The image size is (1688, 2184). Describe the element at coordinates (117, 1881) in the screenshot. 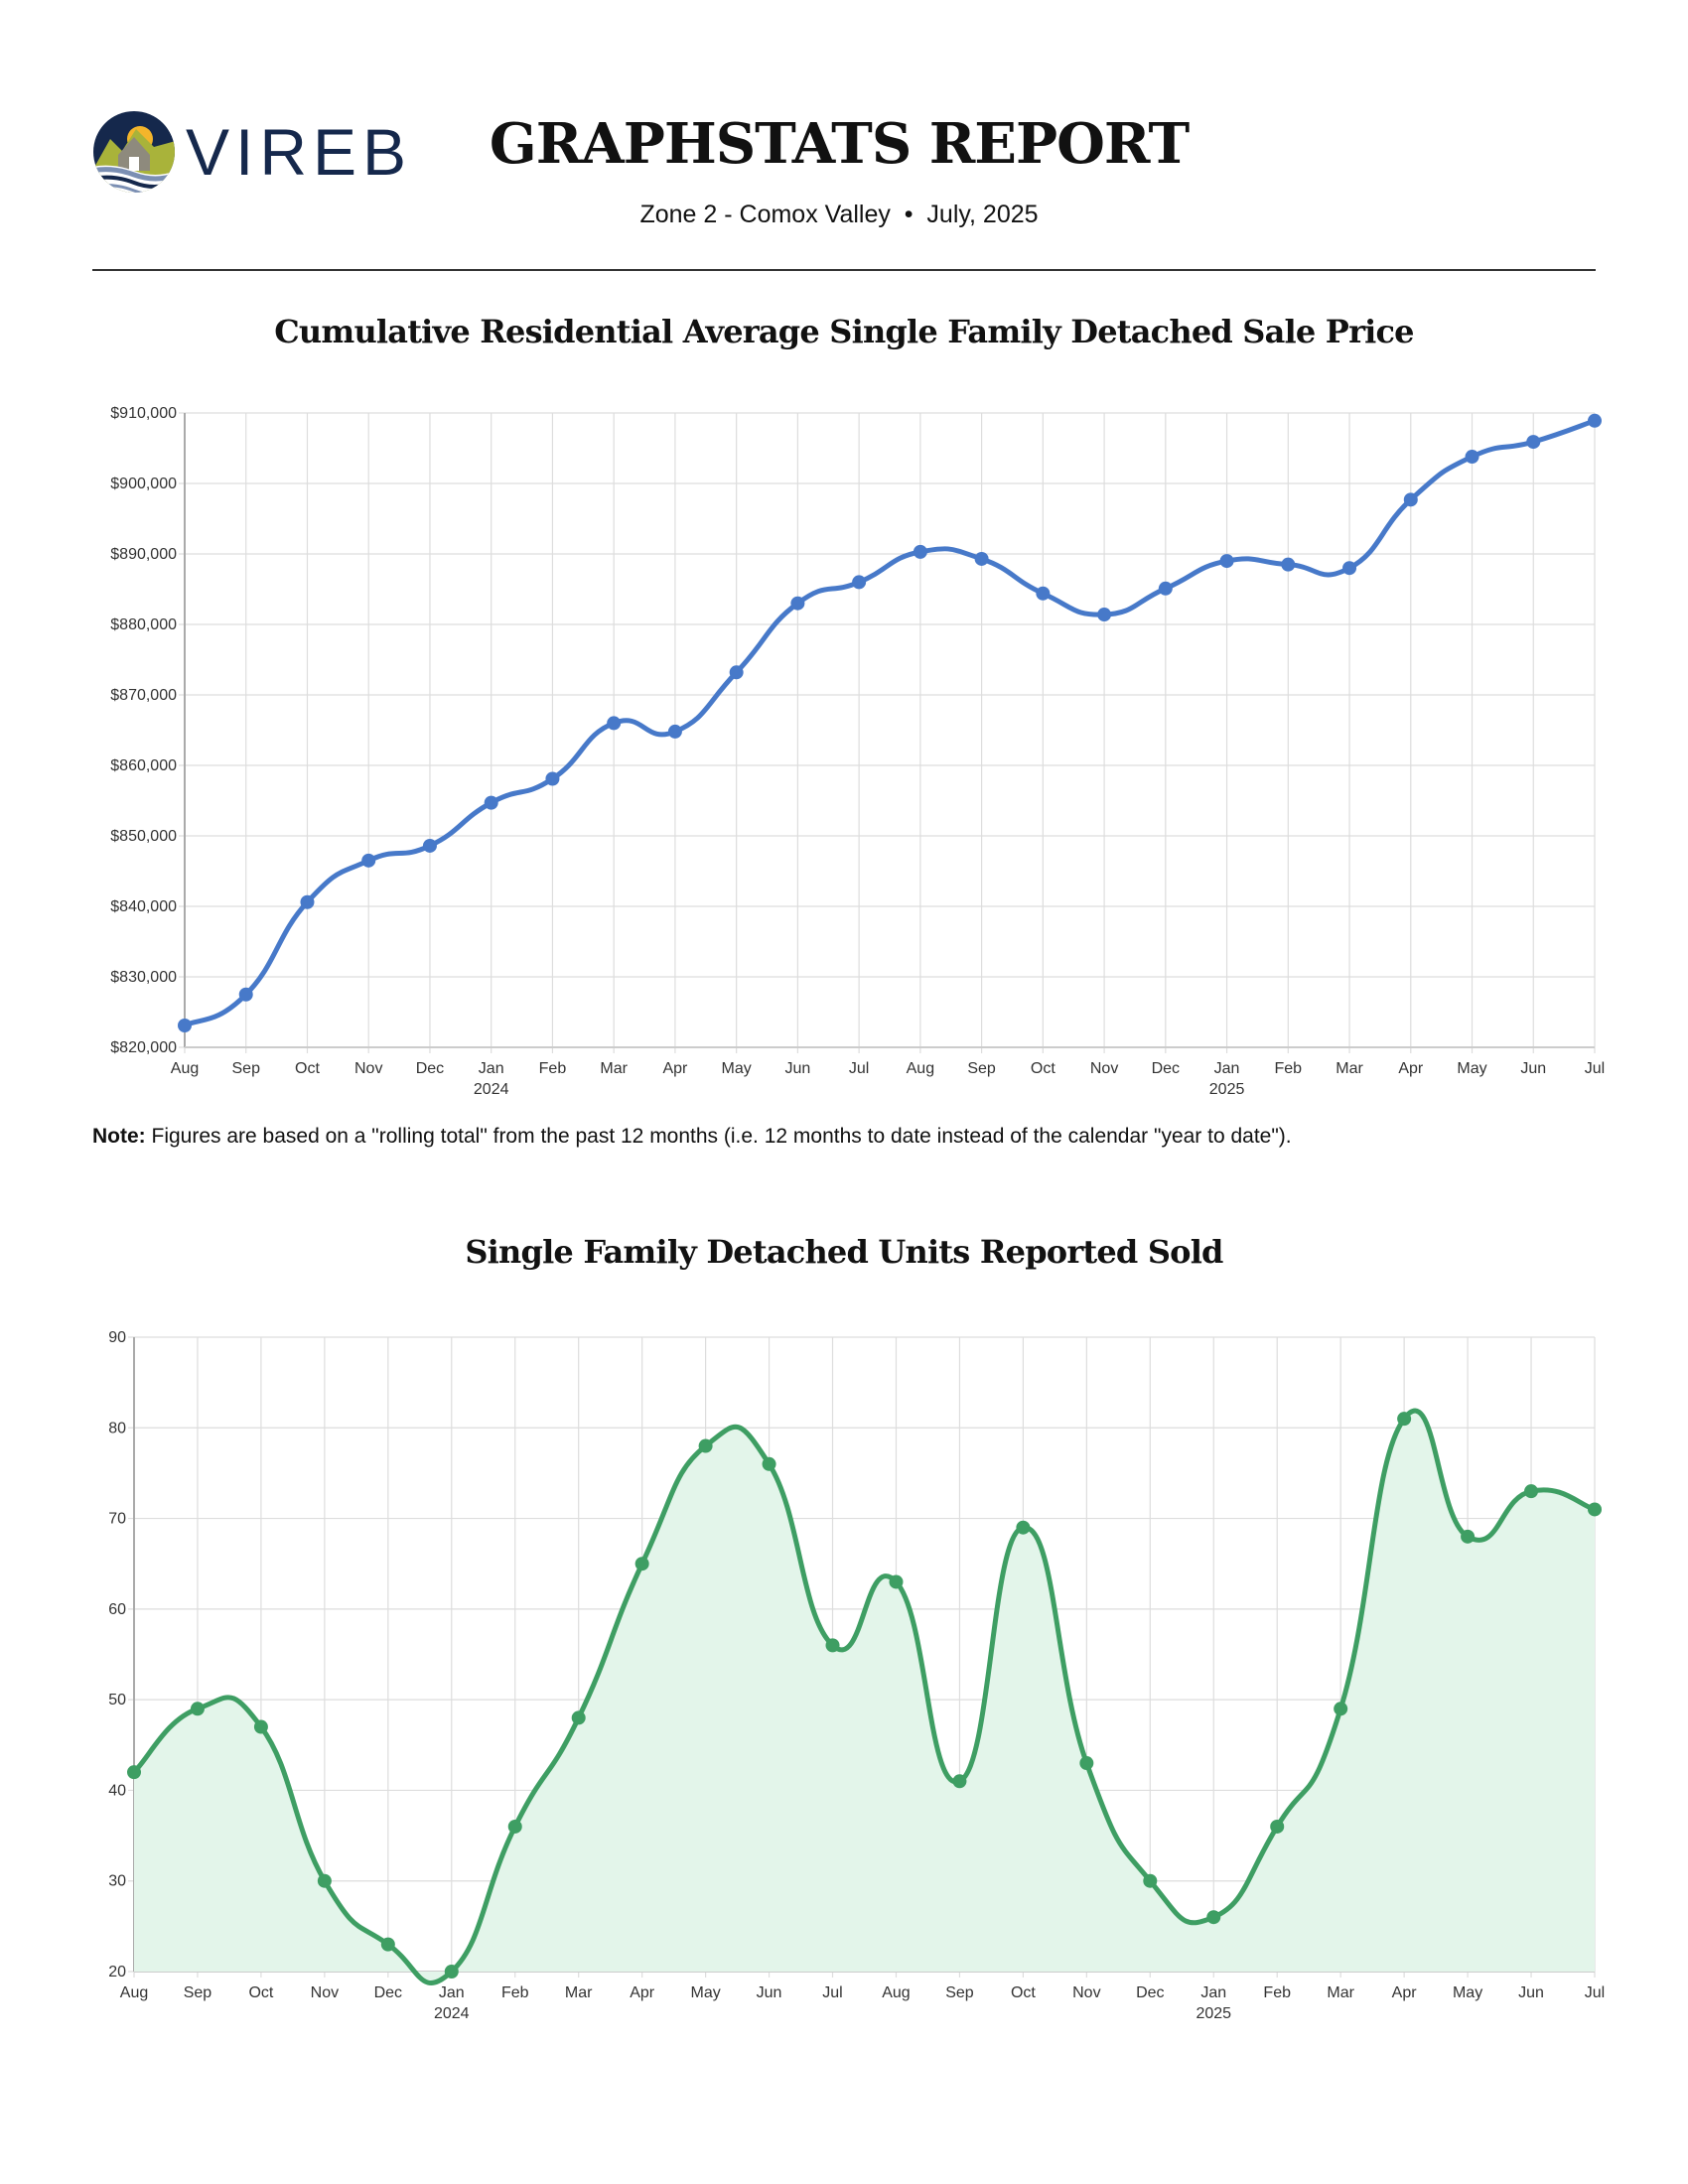

I see `y-tick-label: 30` at that location.